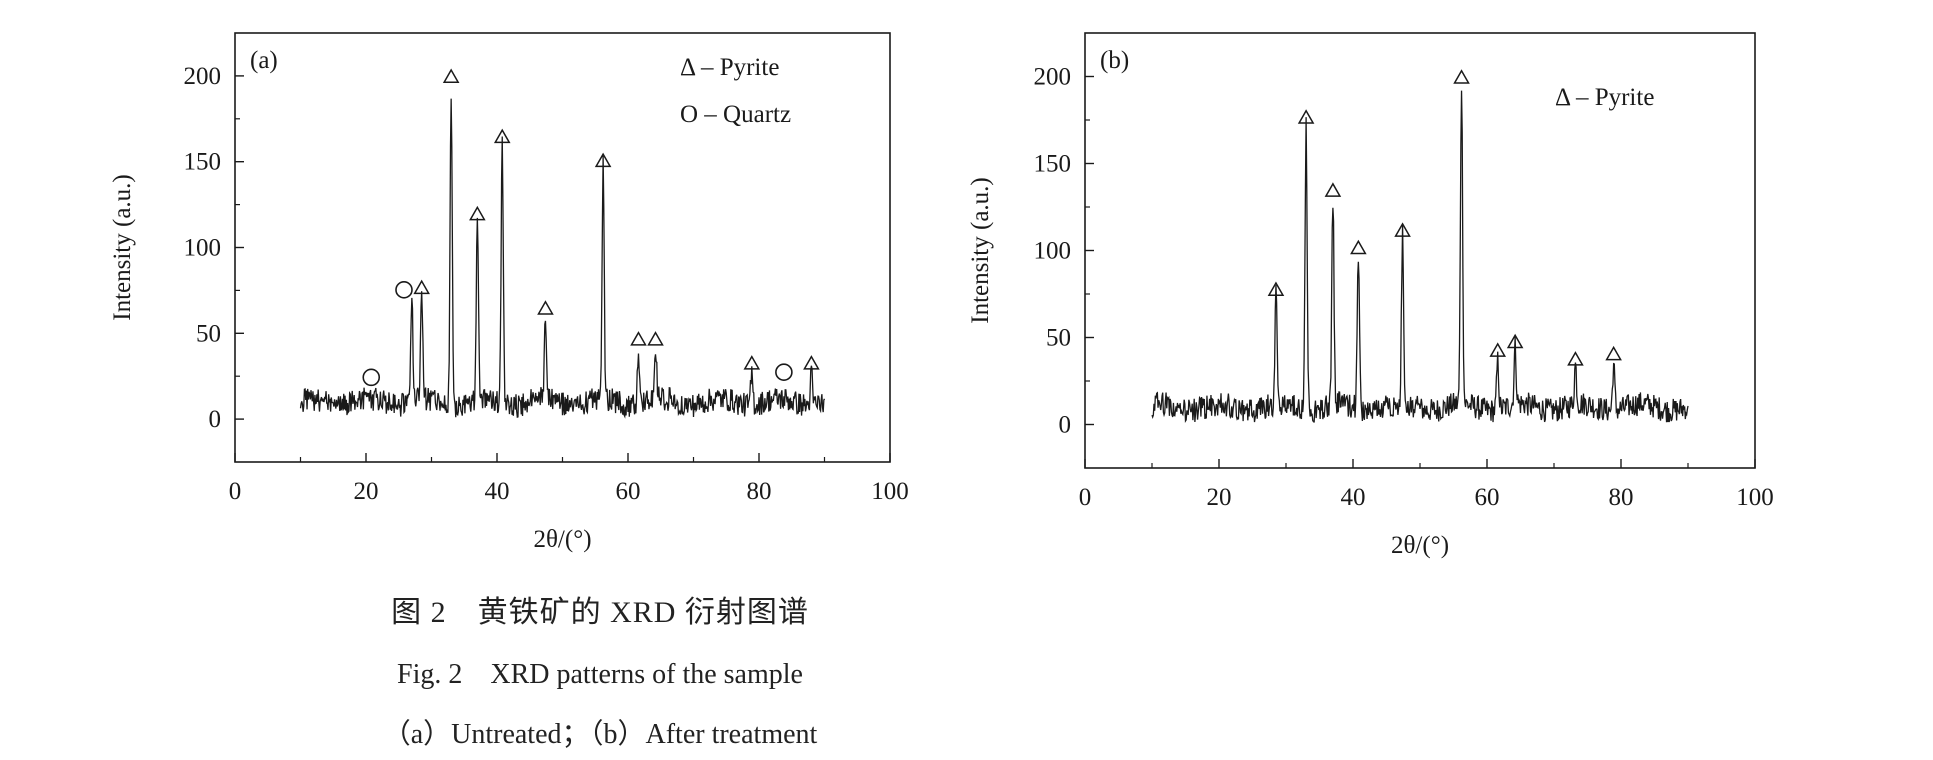 The height and width of the screenshot is (760, 1933). I want to click on figure-caption-english: Fig. 2 XRD patterns of the sample, so click(600, 674).